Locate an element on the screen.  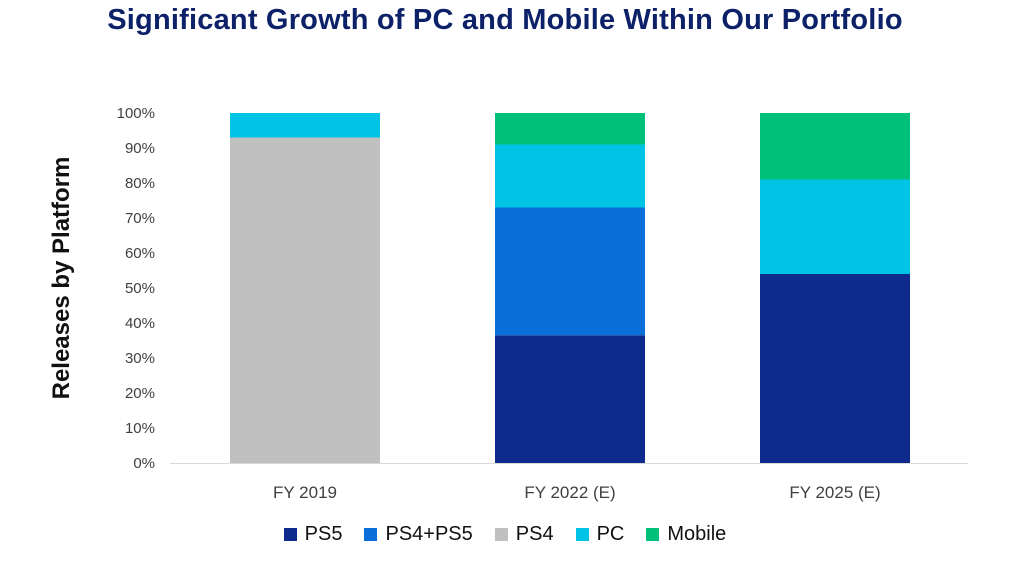
legend-label-mobile: Mobile is located at coordinates (697, 534).